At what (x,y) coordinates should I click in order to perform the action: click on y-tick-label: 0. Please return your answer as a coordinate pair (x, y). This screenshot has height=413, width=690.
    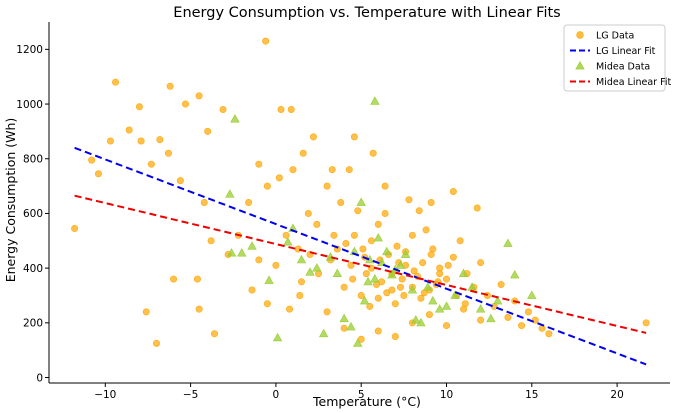
    Looking at the image, I should click on (39, 378).